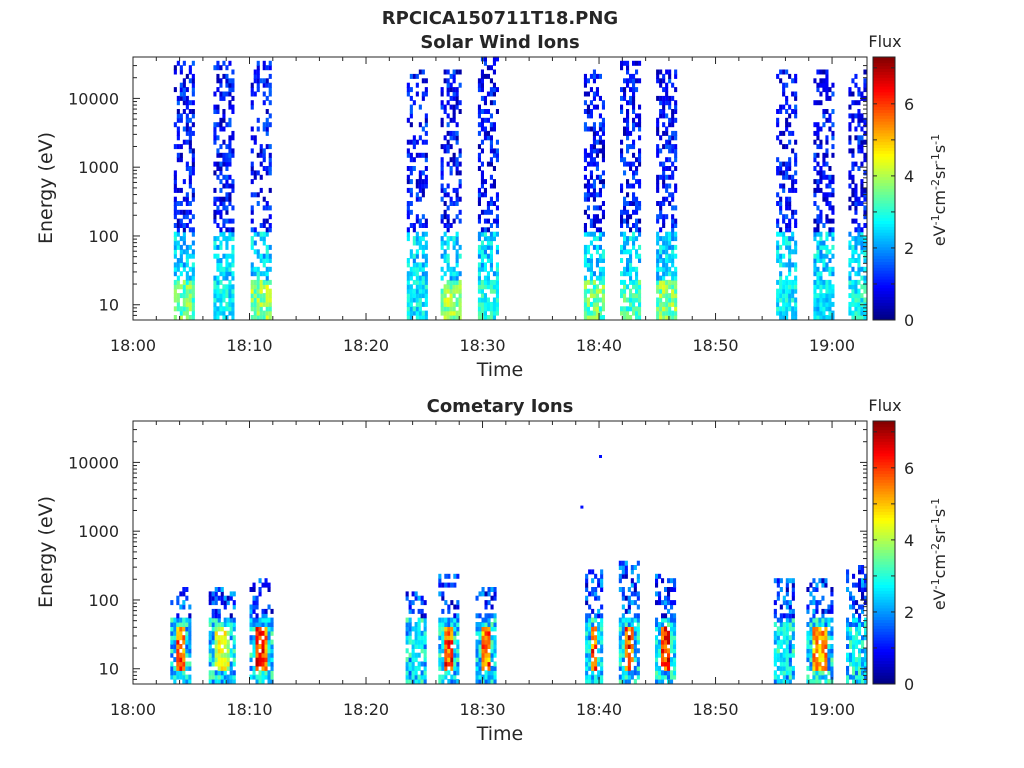 Image resolution: width=1024 pixels, height=768 pixels. I want to click on colorbar-frame, so click(884, 552).